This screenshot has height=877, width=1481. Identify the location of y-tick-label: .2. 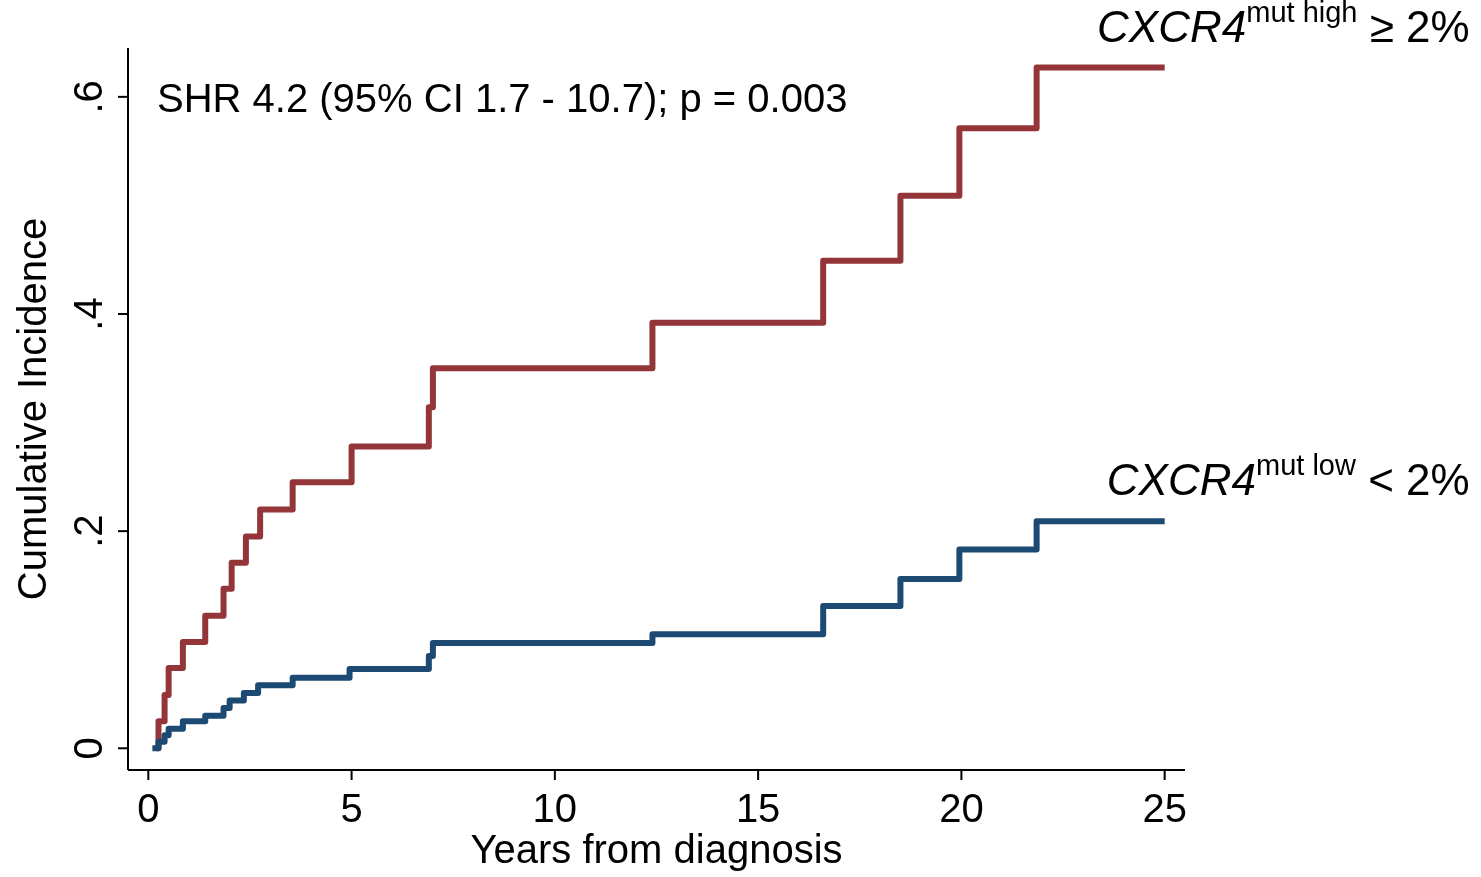
(88, 531).